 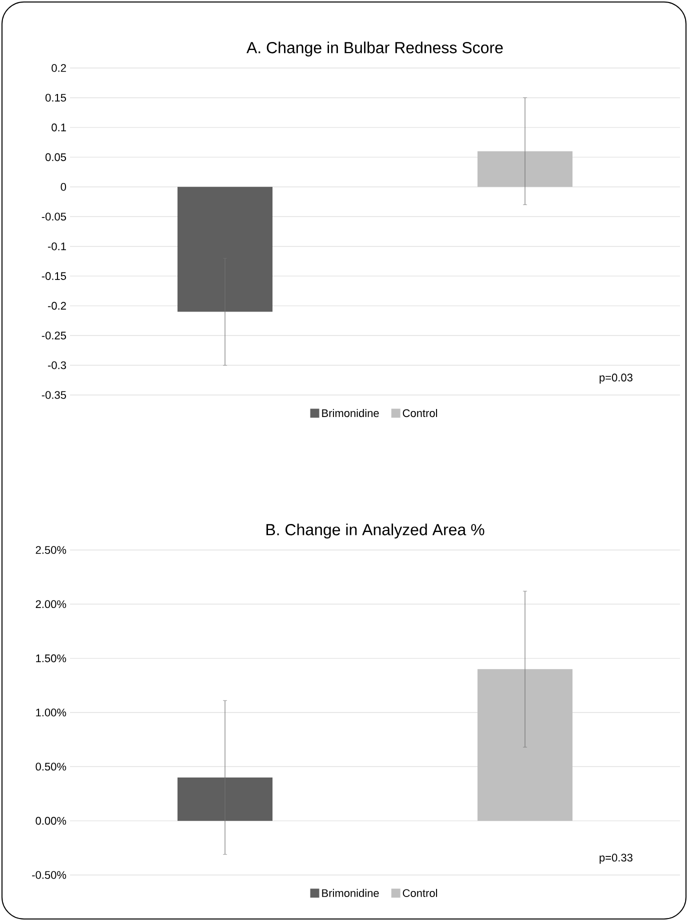 What do you see at coordinates (59, 68) in the screenshot?
I see `y-tick-label: 0.2` at bounding box center [59, 68].